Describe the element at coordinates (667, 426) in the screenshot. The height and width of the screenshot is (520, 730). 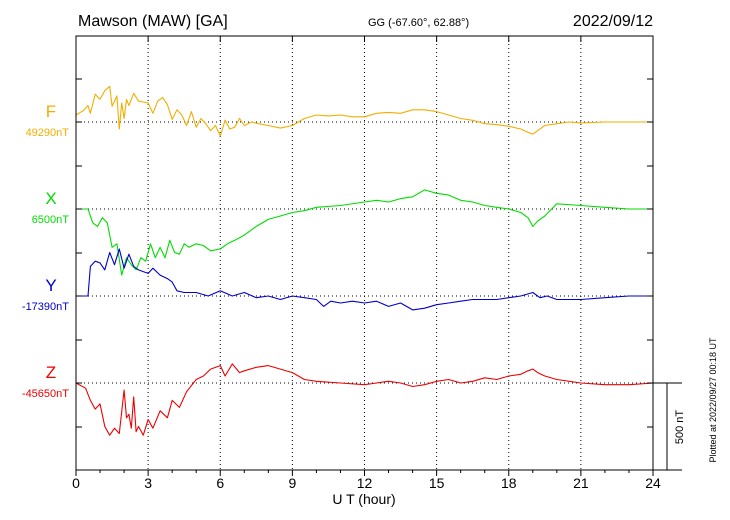
I see `scale-bar` at that location.